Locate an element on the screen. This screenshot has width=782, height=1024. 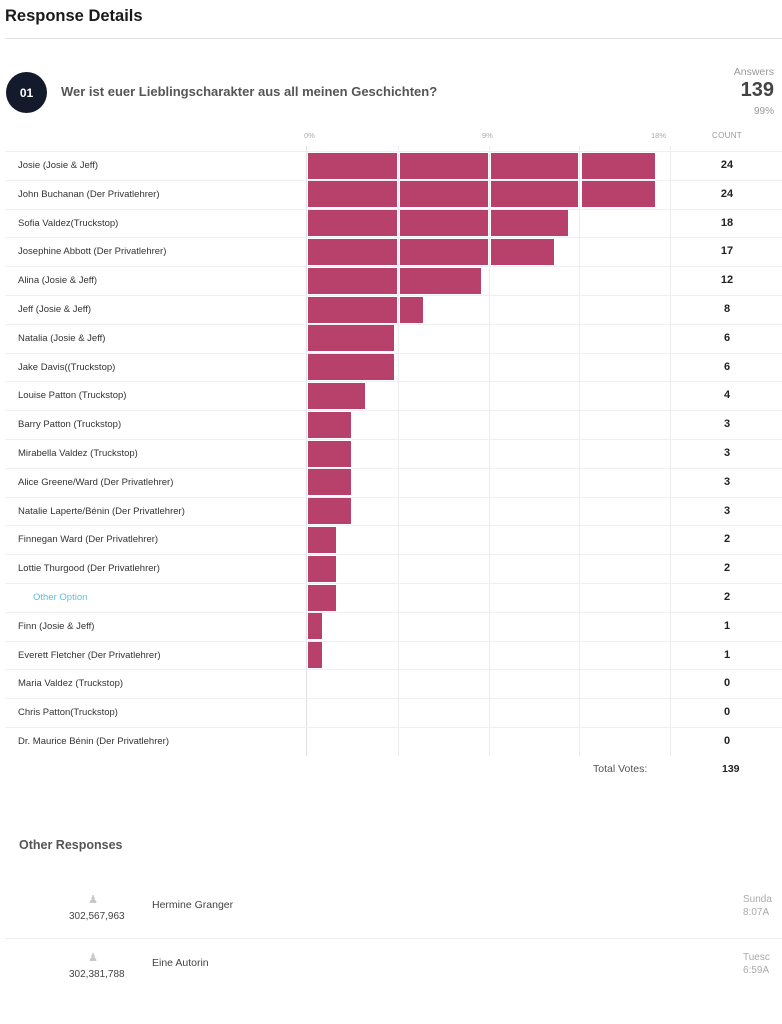
response-date: Tuesc 6:59A is located at coordinates (756, 964).